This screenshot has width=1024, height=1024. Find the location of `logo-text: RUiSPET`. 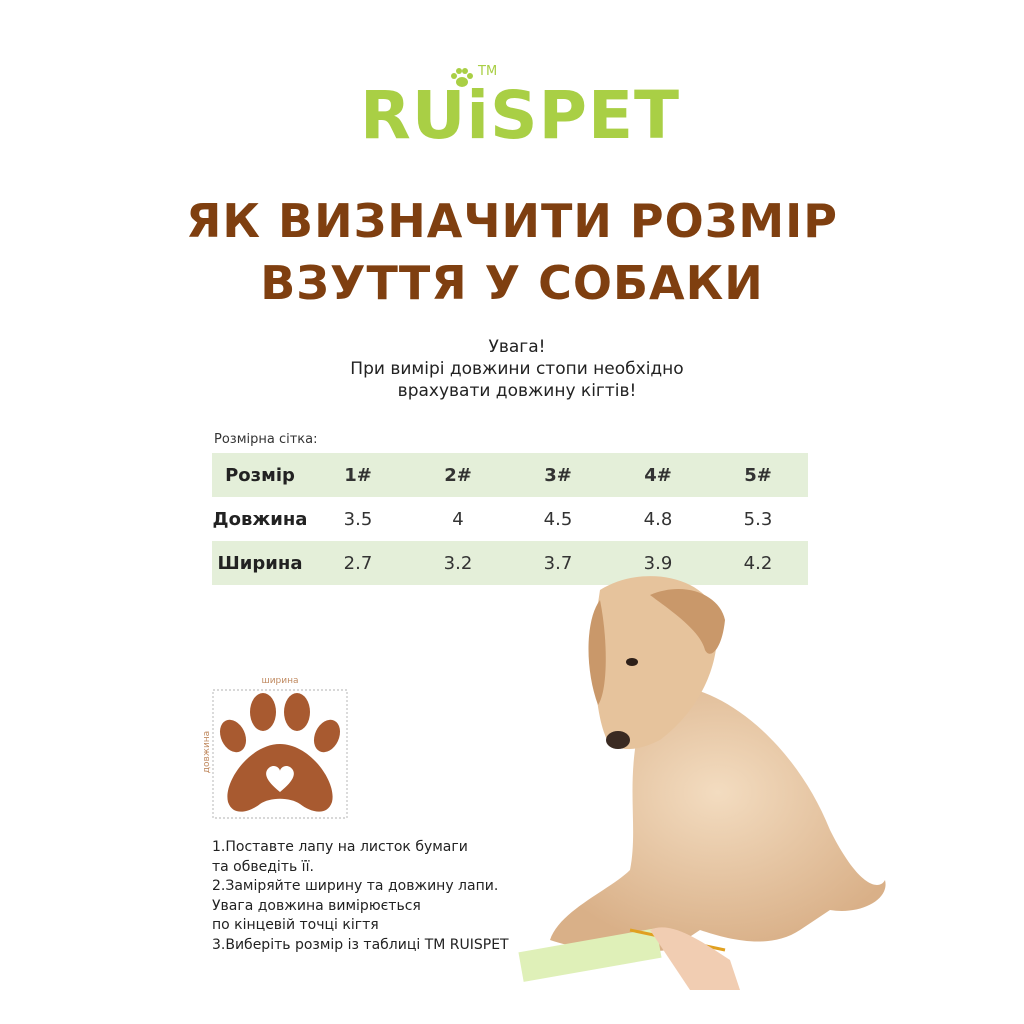

logo-text: RUiSPET is located at coordinates (520, 115).